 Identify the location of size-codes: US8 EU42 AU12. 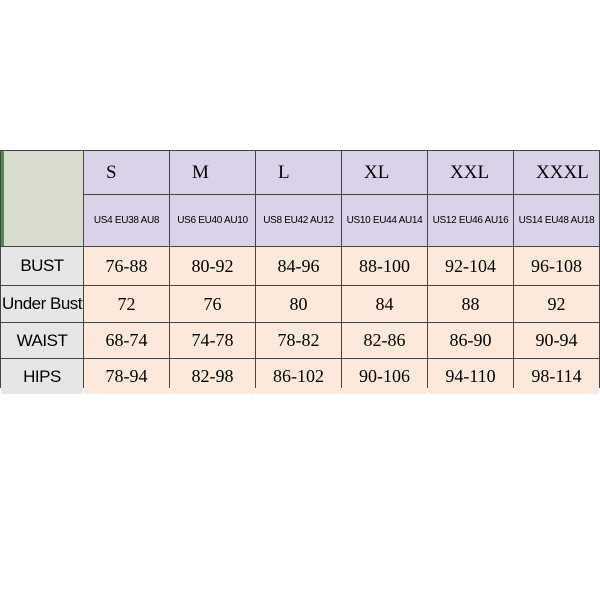
(298, 220).